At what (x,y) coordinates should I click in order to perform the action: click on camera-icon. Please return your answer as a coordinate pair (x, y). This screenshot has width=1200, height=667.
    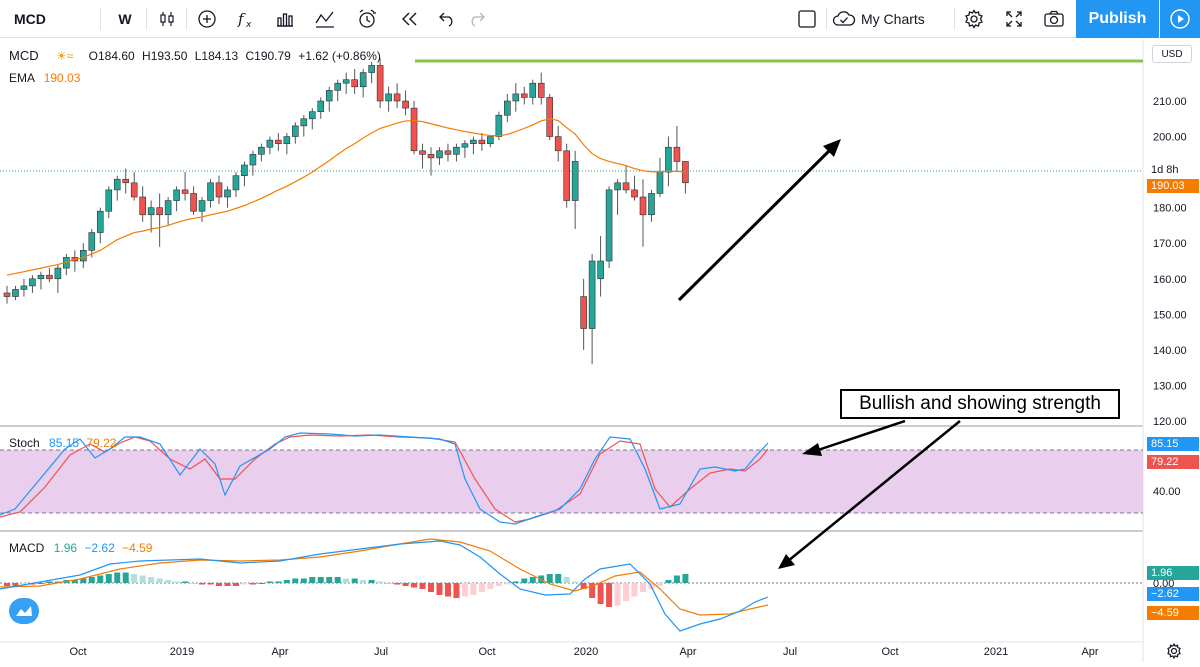
    Looking at the image, I should click on (1054, 19).